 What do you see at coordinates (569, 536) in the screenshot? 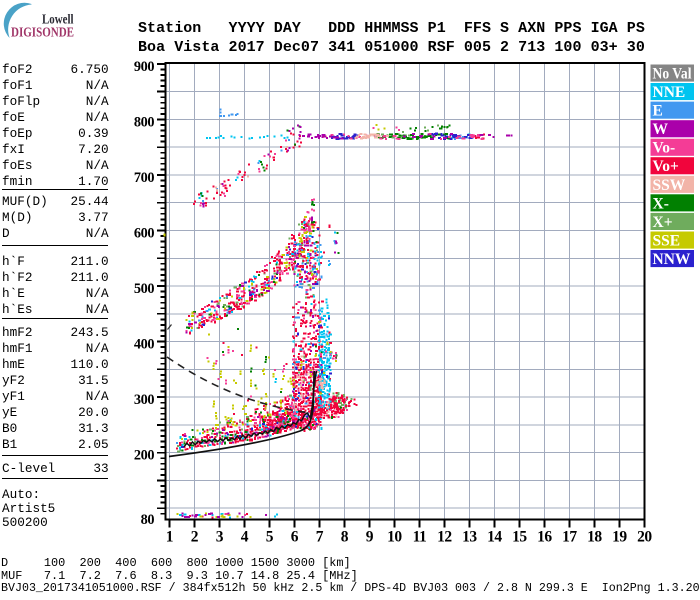
I see `svg-text: 17` at bounding box center [569, 536].